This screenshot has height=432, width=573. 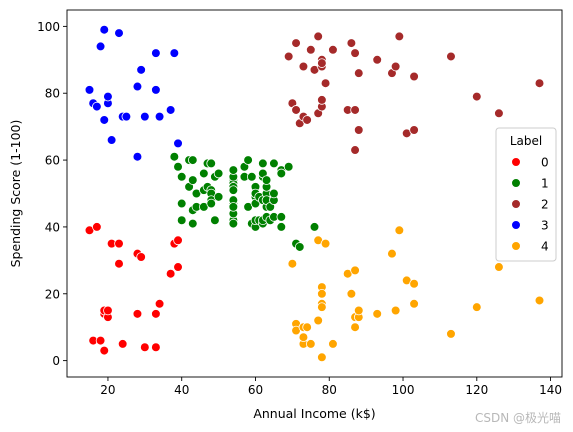 What do you see at coordinates (526, 194) in the screenshot?
I see `legend: Label 0 1 2 3 4` at bounding box center [526, 194].